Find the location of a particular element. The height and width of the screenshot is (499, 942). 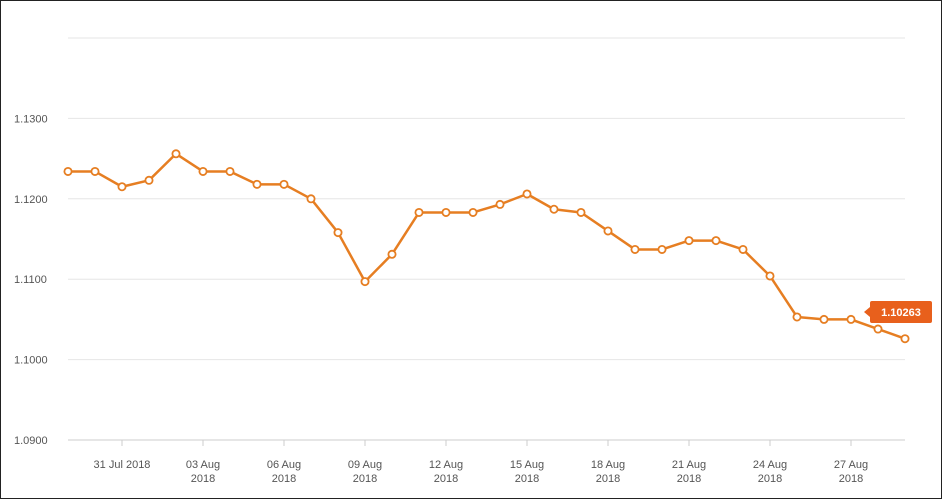

x-tick-label-line-7-0: 21 Aug is located at coordinates (689, 465).